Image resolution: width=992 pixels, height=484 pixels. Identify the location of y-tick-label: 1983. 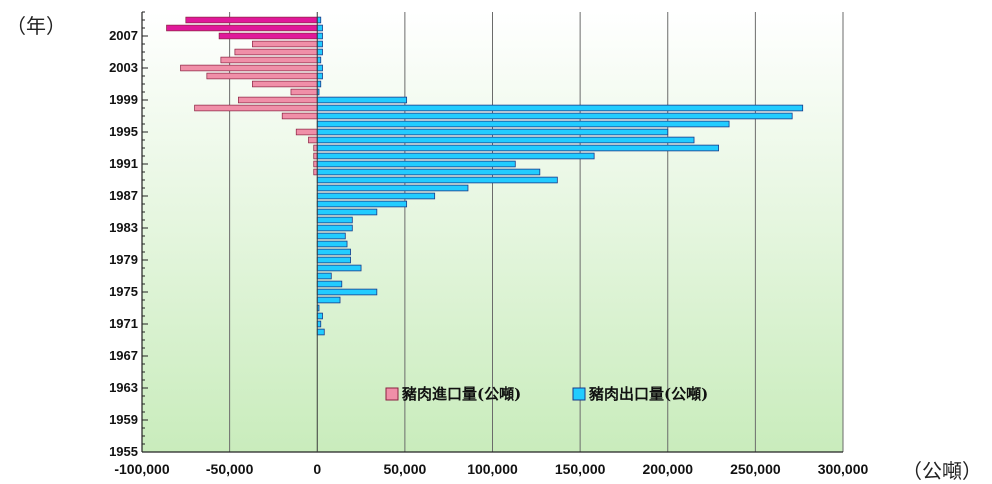
(123, 227).